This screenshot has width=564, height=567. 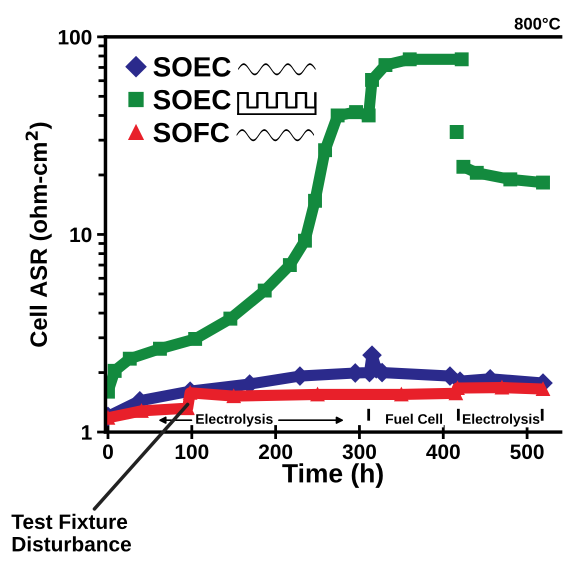 I want to click on annotation: Fuel Cell, so click(x=414, y=419).